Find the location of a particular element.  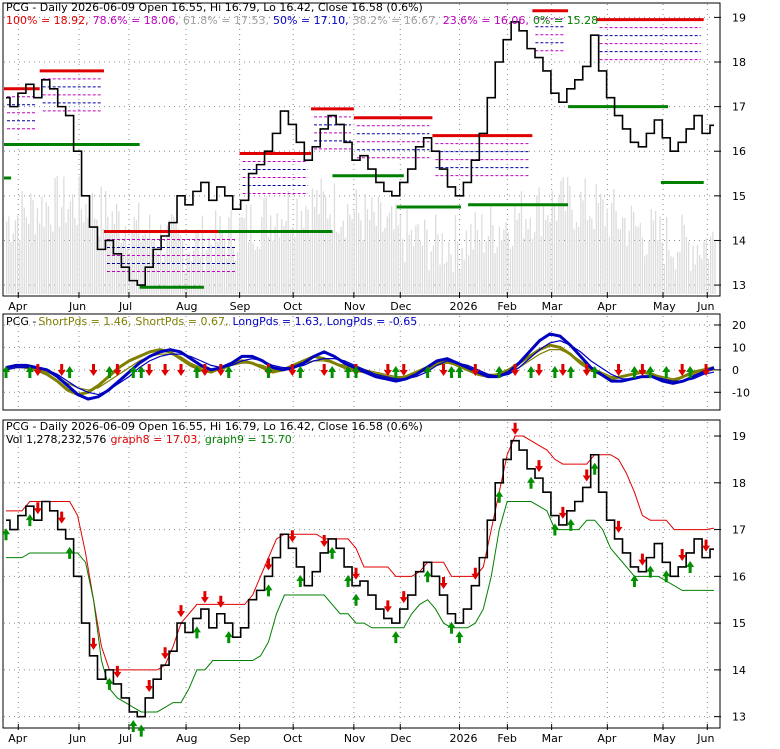

pds-panel-frame is located at coordinates (361, 362).